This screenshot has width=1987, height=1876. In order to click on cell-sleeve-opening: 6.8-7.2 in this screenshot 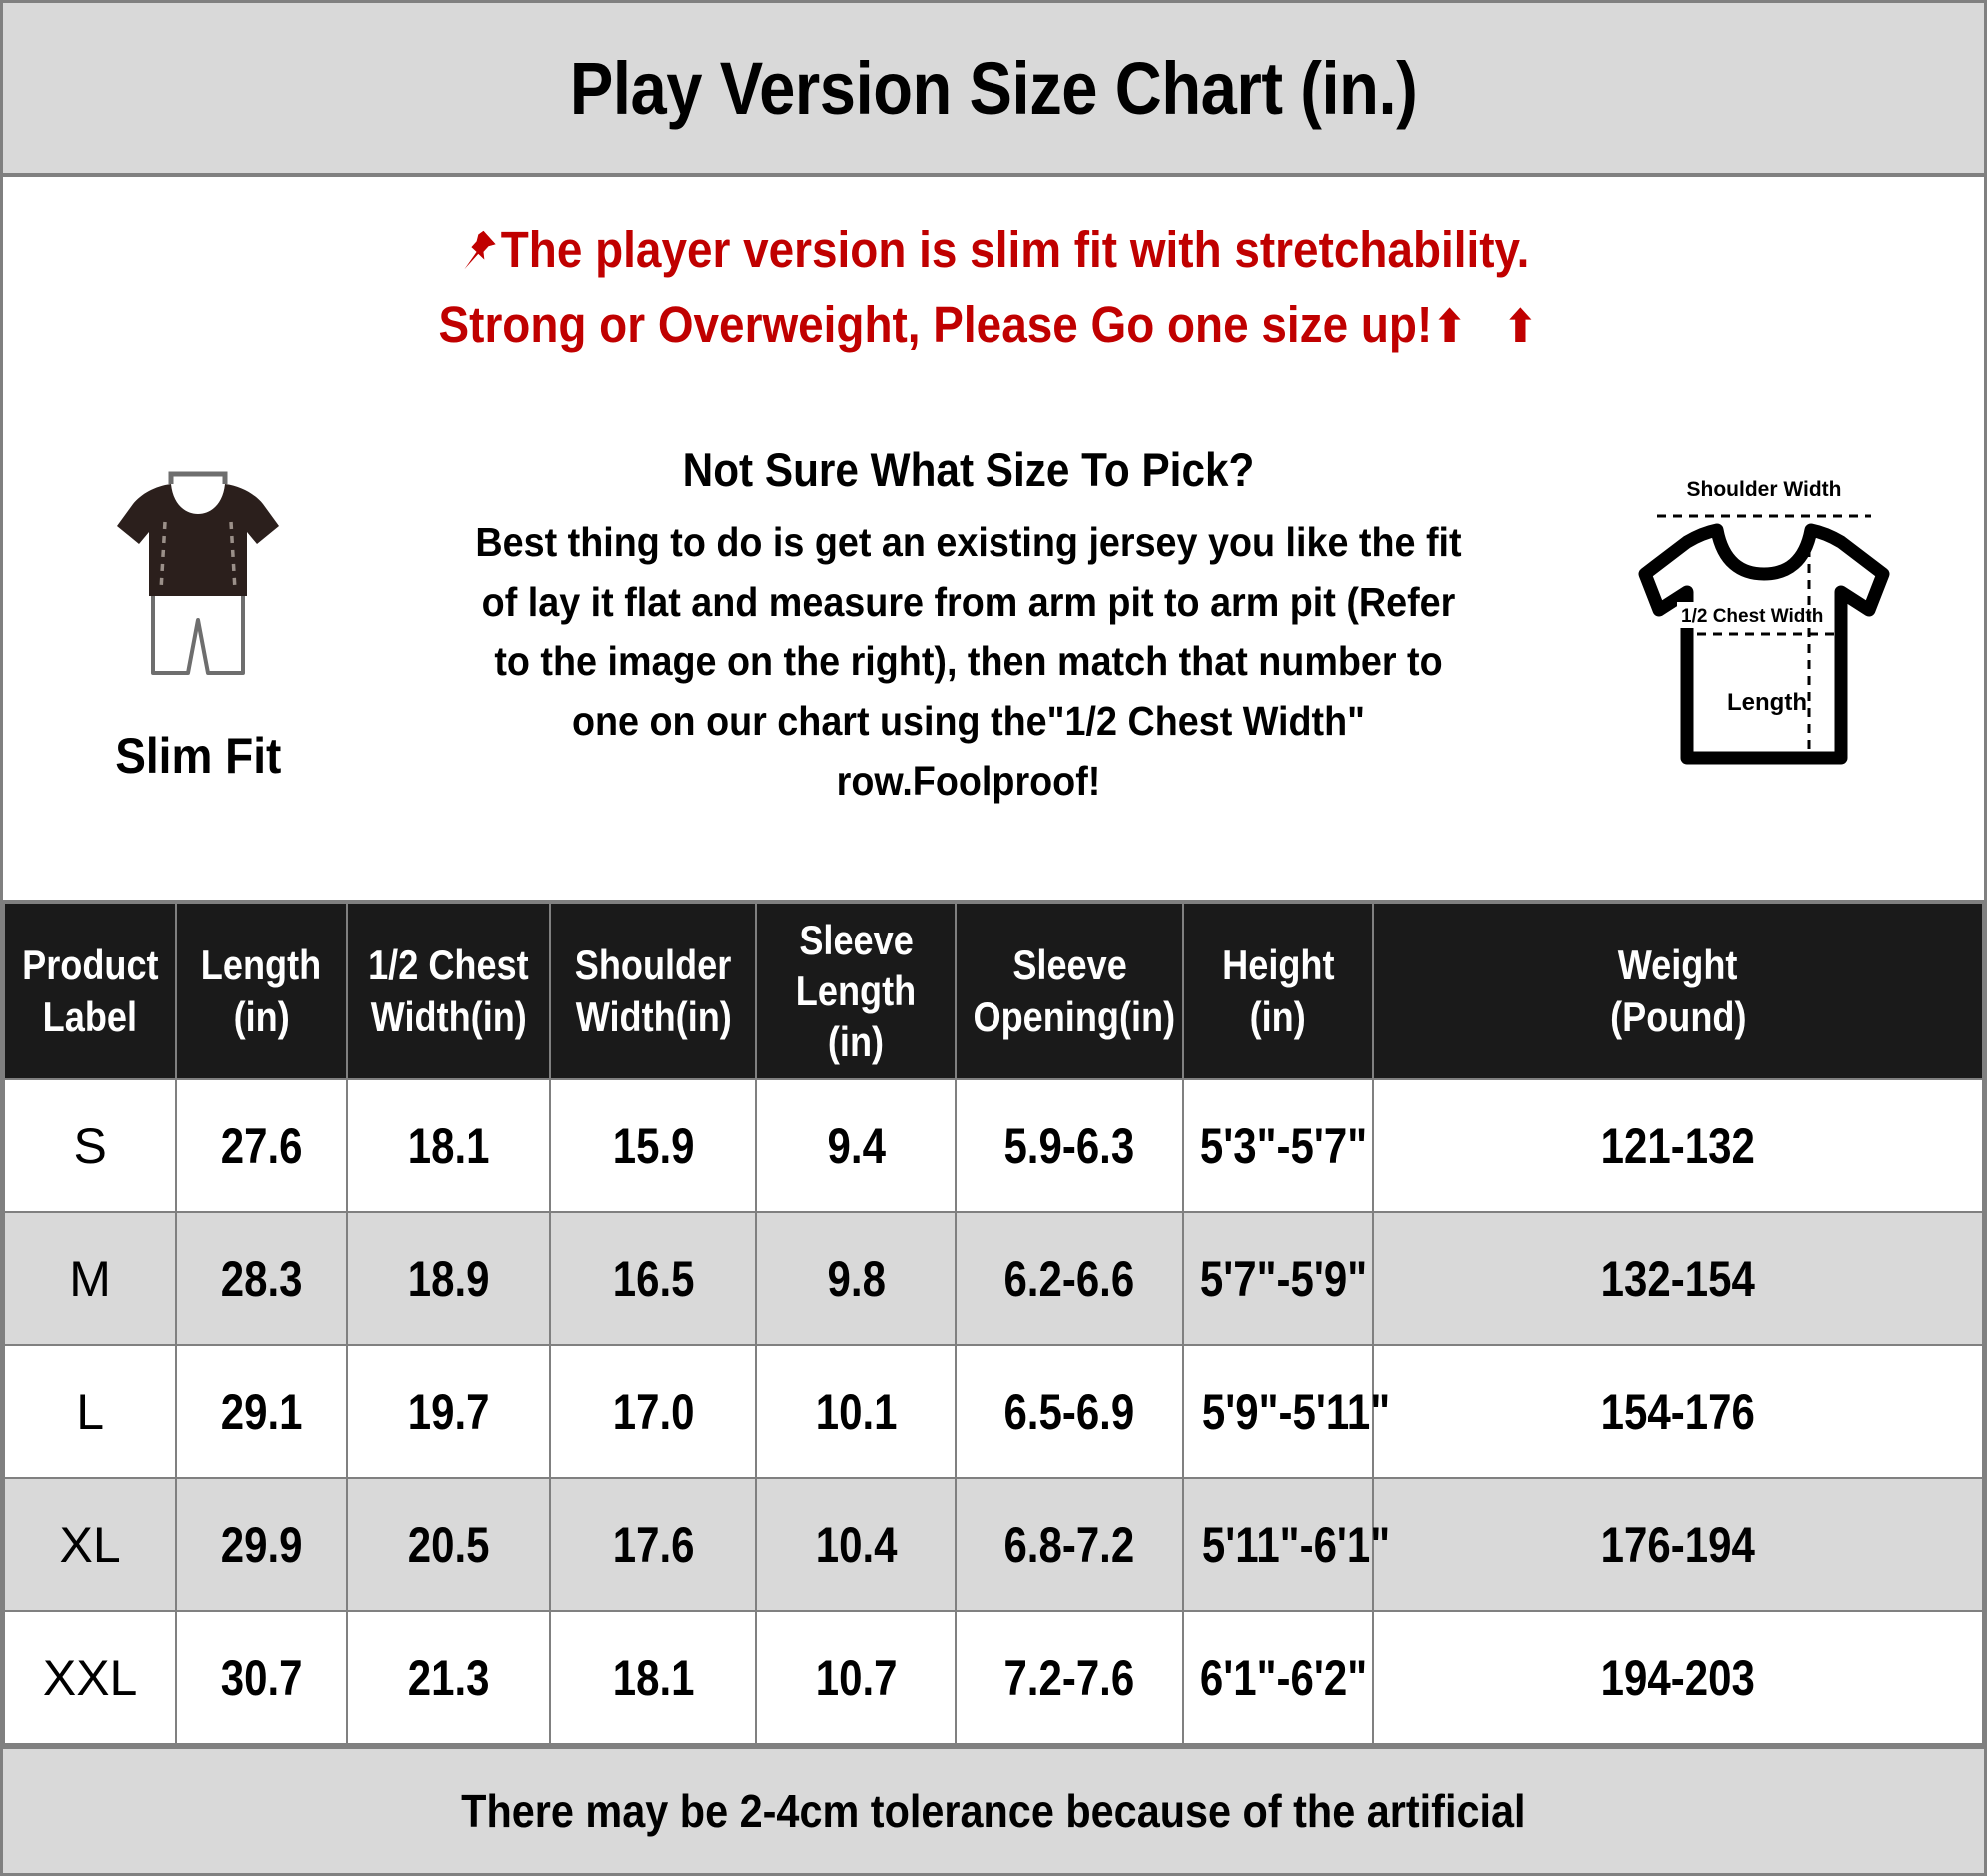, I will do `click(1070, 1544)`.